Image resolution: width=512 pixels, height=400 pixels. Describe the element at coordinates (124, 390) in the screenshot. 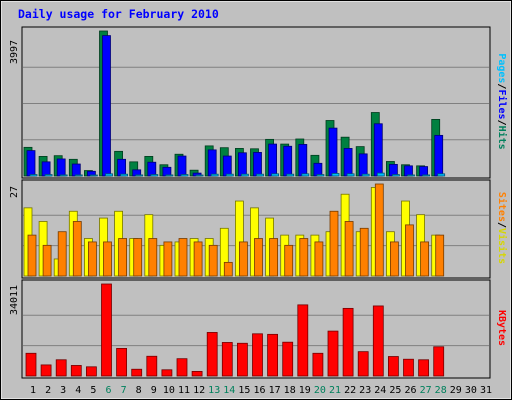

I see `x-tick-label: 7` at that location.